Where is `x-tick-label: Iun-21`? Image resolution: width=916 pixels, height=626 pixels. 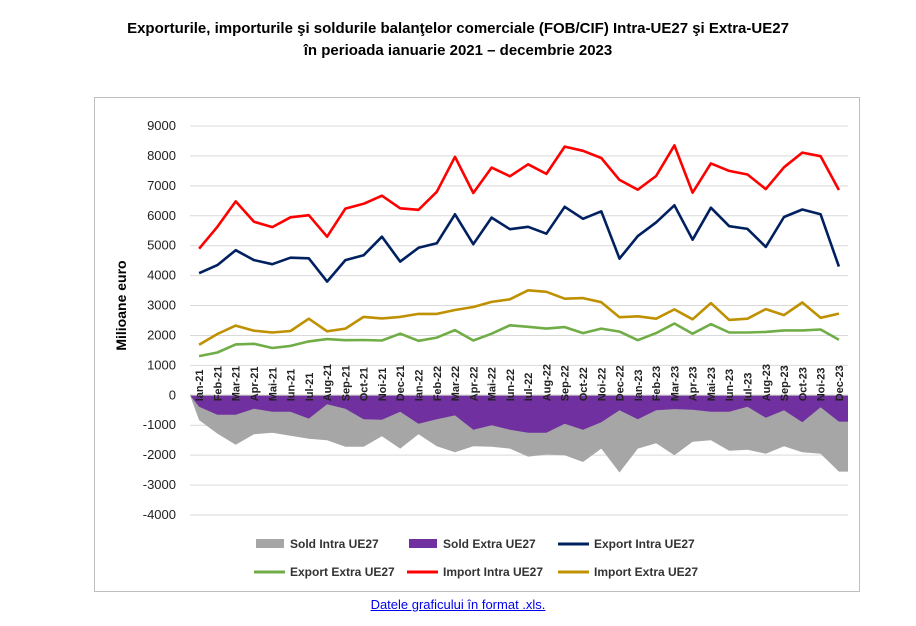 x-tick-label: Iun-21 is located at coordinates (292, 385).